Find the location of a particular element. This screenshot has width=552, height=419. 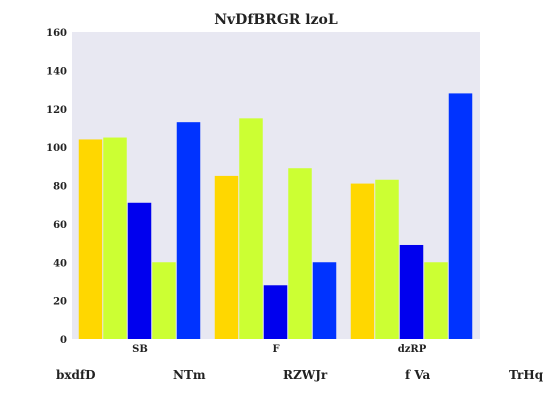

legend-item: f Va is located at coordinates (417, 375).